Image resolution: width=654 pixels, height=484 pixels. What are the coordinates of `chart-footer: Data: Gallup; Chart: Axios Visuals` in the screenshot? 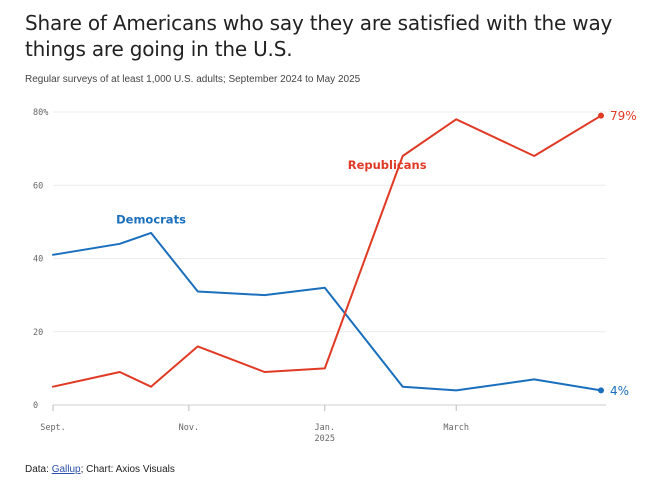 It's located at (100, 469).